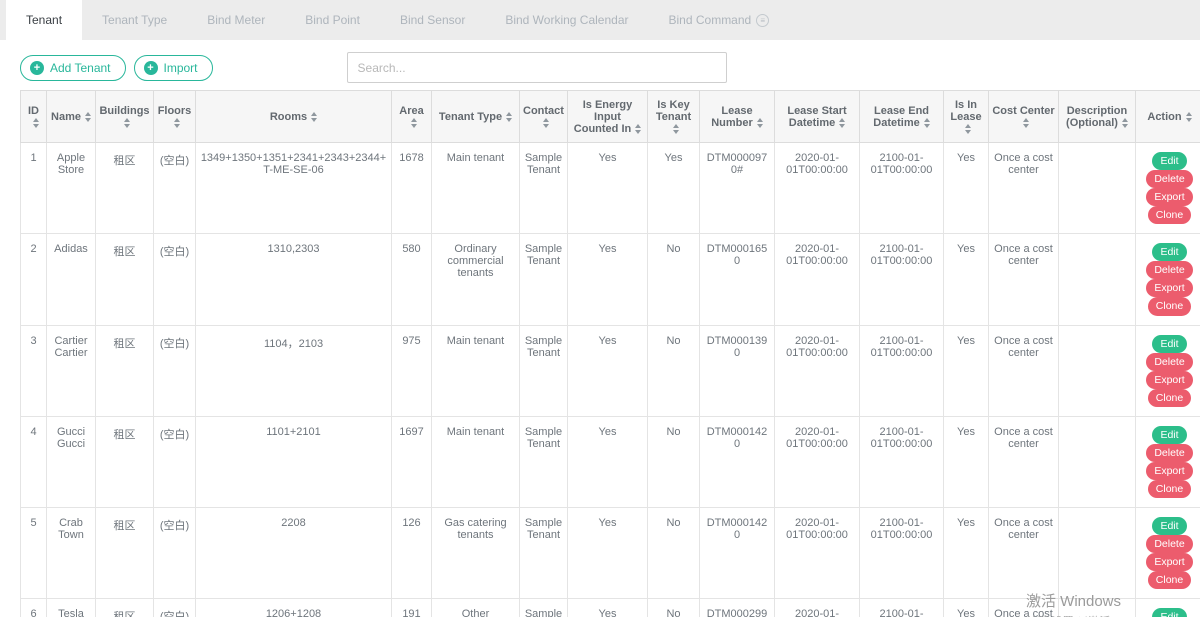  I want to click on column-header-lease_start: Lease Start Datetime, so click(817, 116).